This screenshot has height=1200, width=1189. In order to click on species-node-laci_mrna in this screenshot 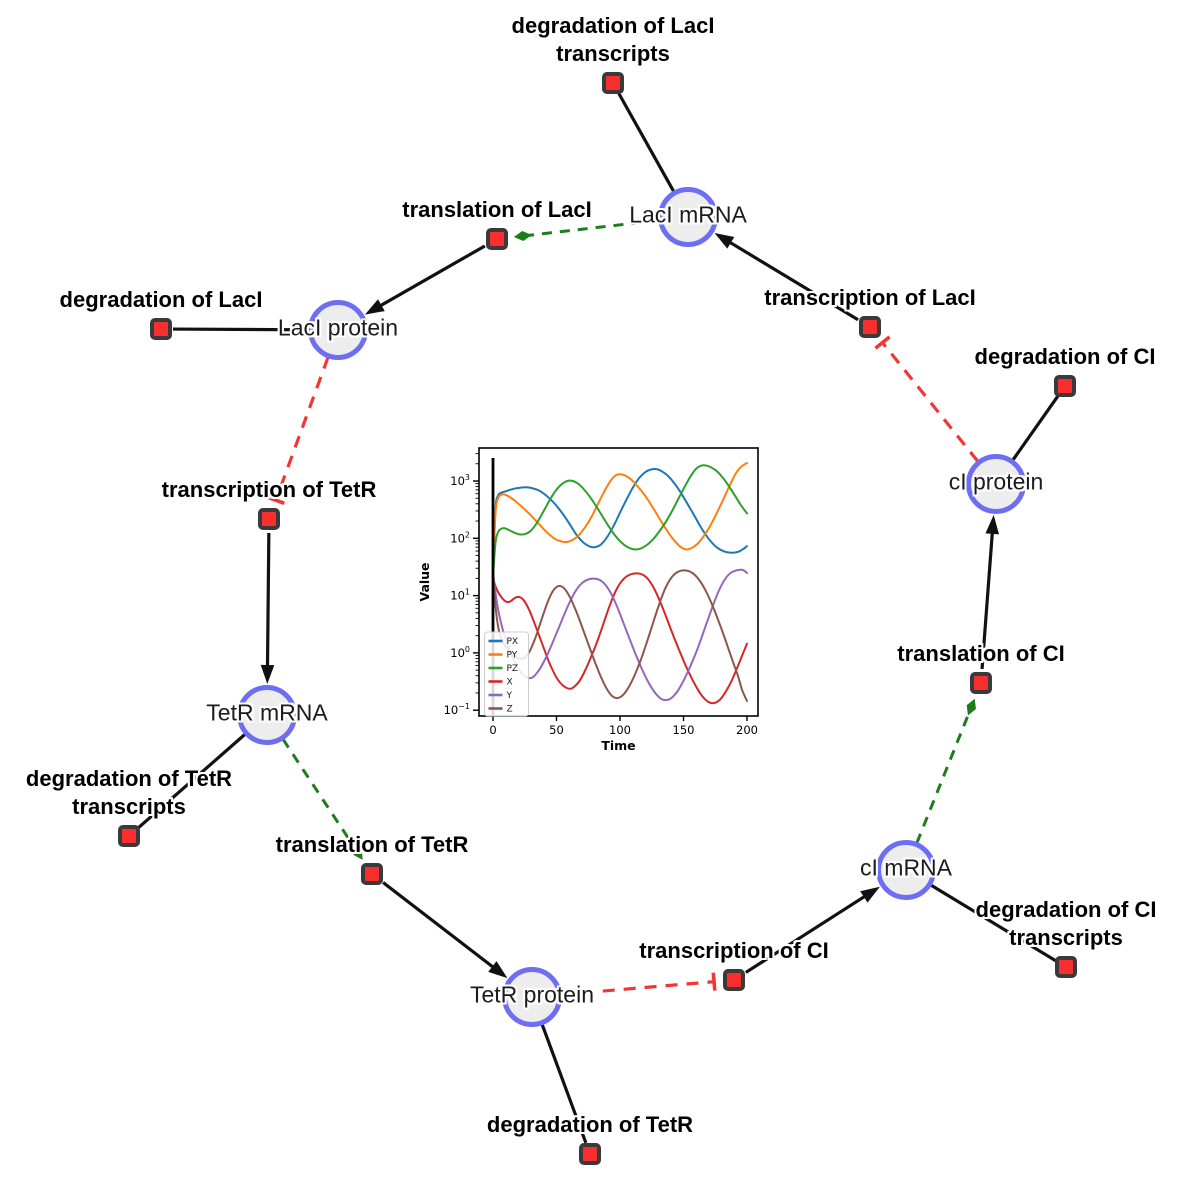, I will do `click(688, 217)`.